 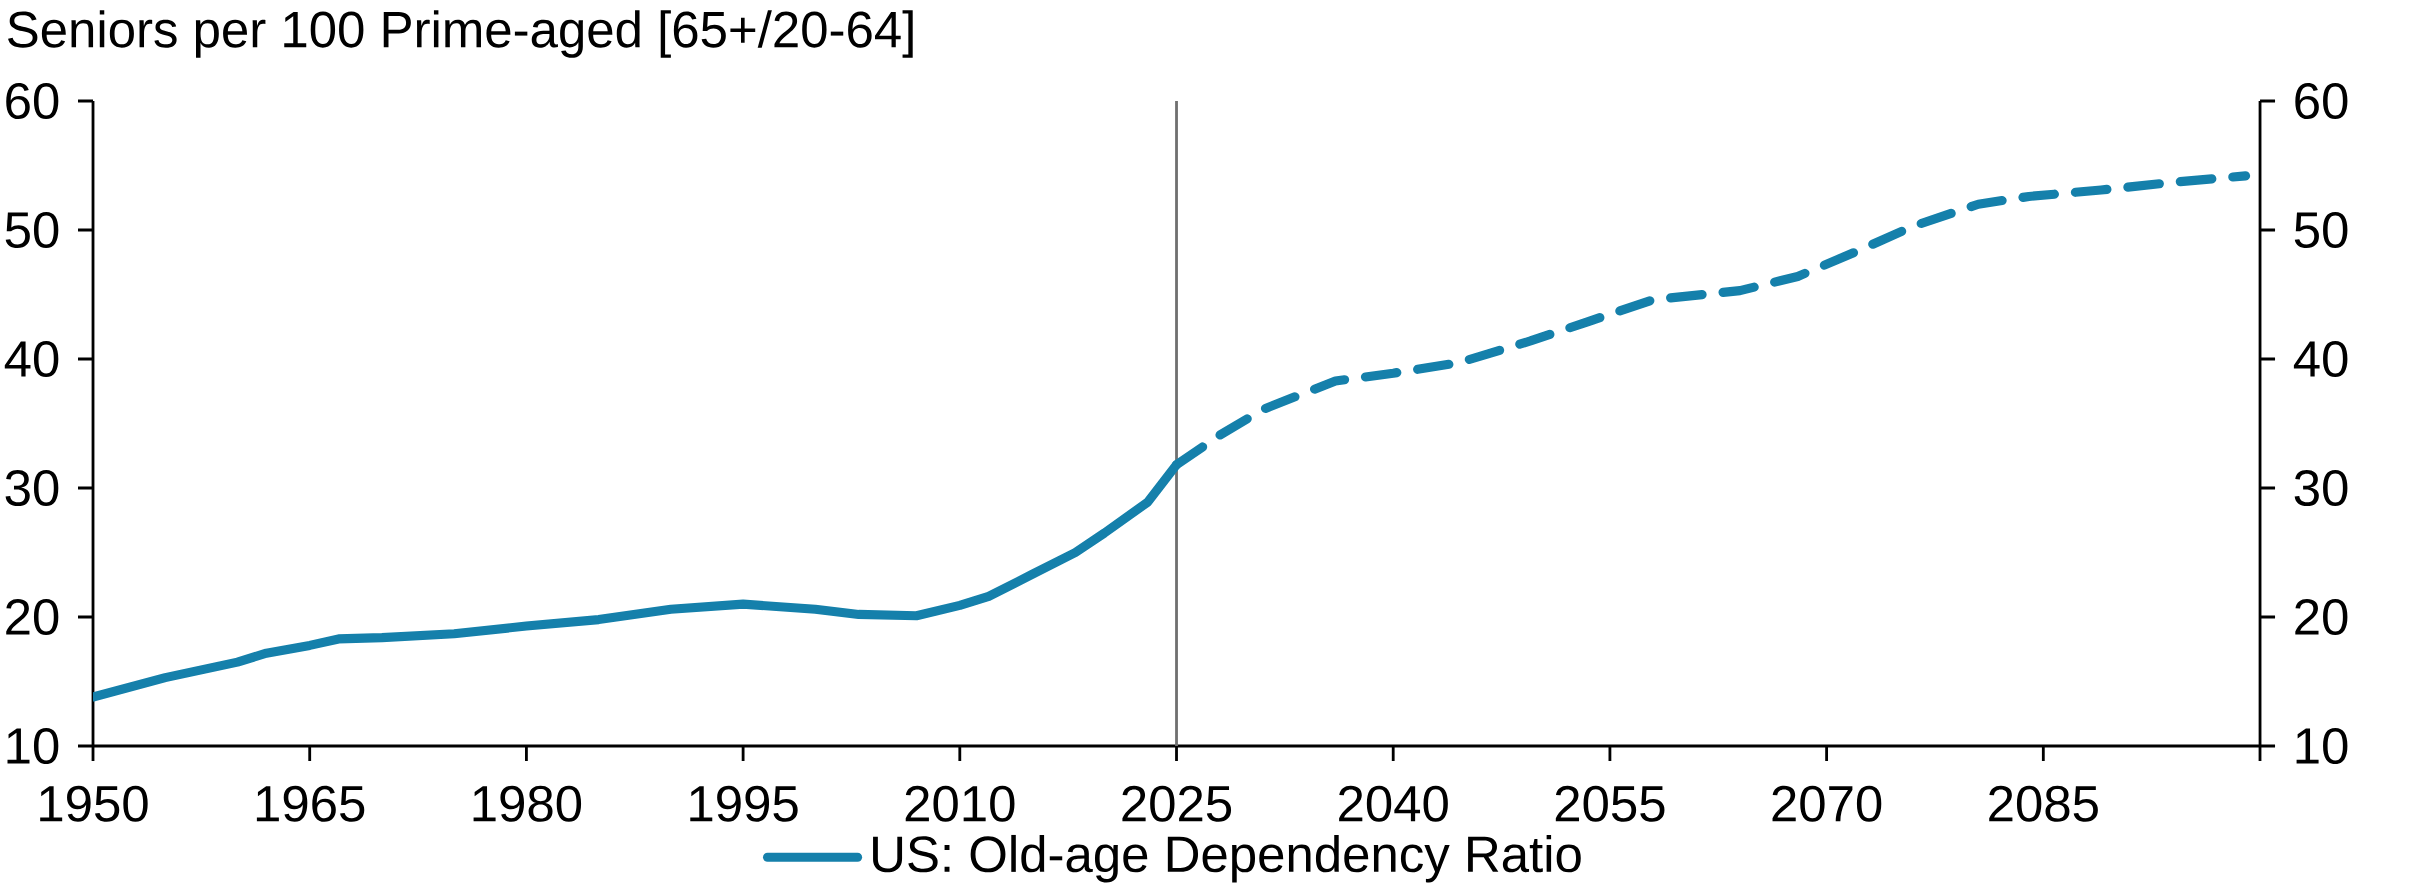 What do you see at coordinates (1610, 803) in the screenshot?
I see `x-tick-label: 2055` at bounding box center [1610, 803].